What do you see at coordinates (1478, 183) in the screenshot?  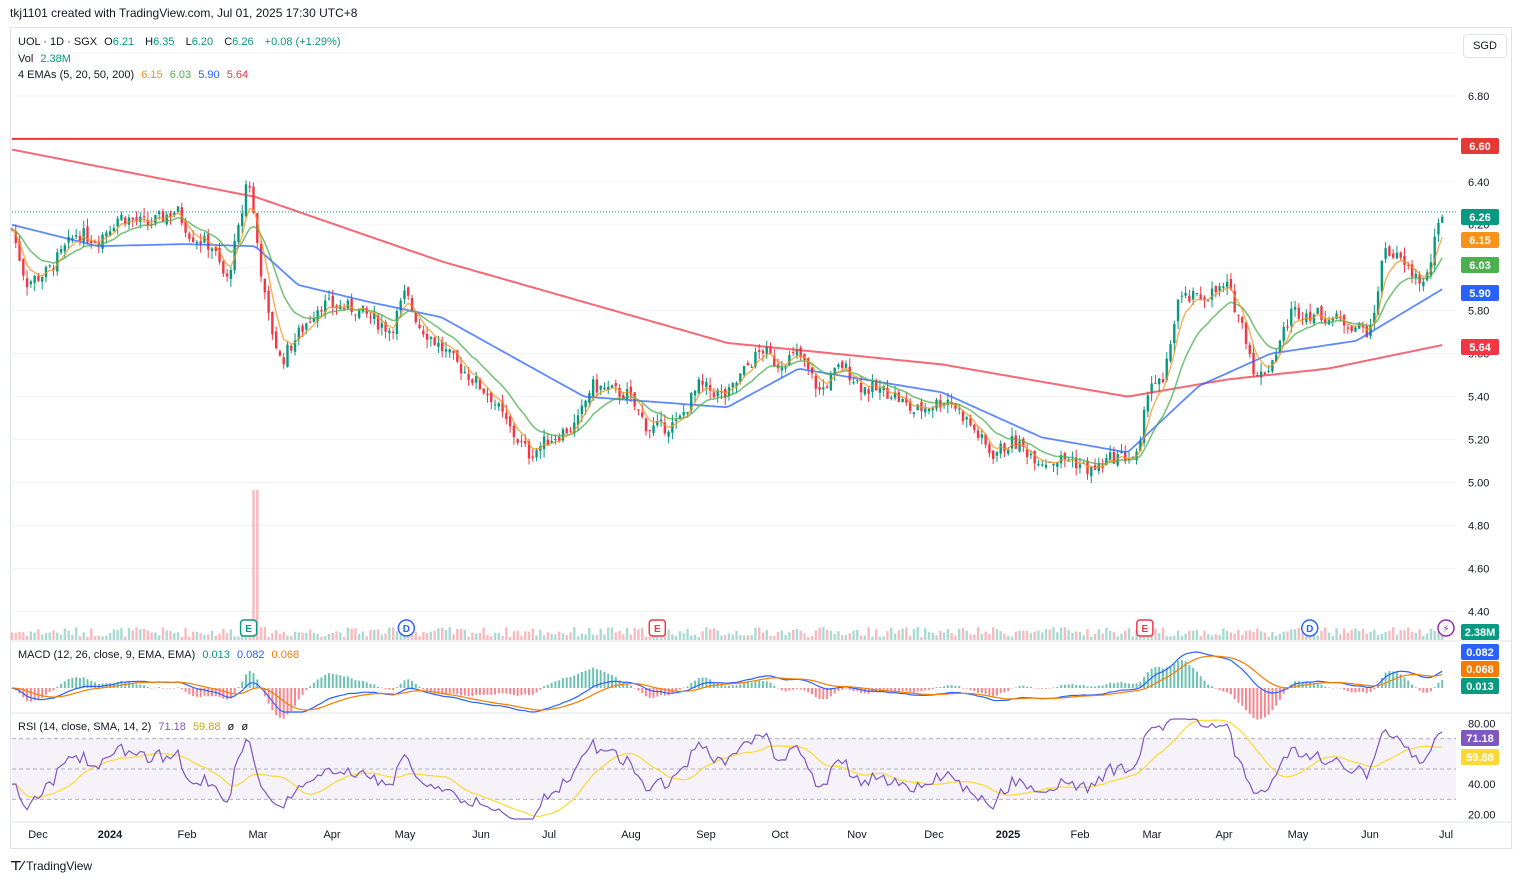 I see `price-tick-label: 6.40` at bounding box center [1478, 183].